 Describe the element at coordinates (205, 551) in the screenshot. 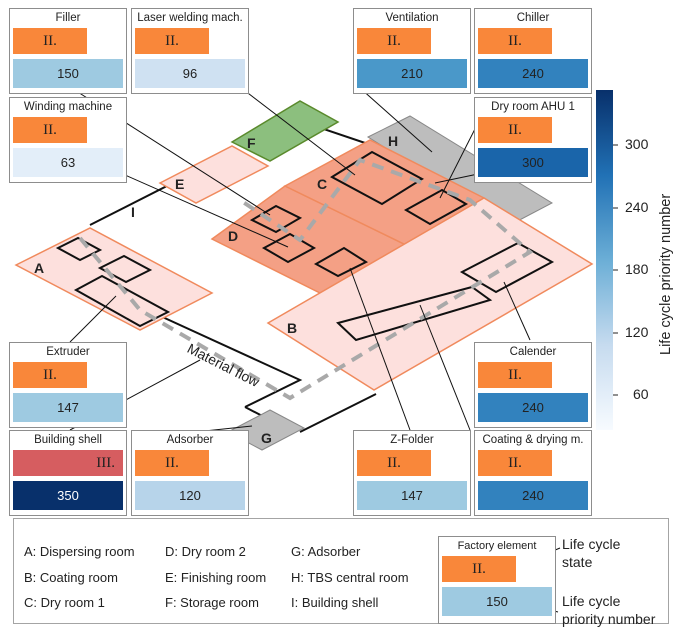

I see `legend-room-d: D: Dry room 2` at that location.